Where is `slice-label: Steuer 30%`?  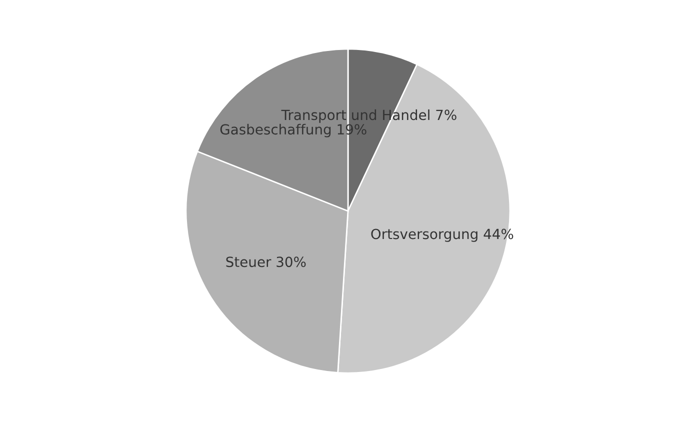 slice-label: Steuer 30% is located at coordinates (266, 262).